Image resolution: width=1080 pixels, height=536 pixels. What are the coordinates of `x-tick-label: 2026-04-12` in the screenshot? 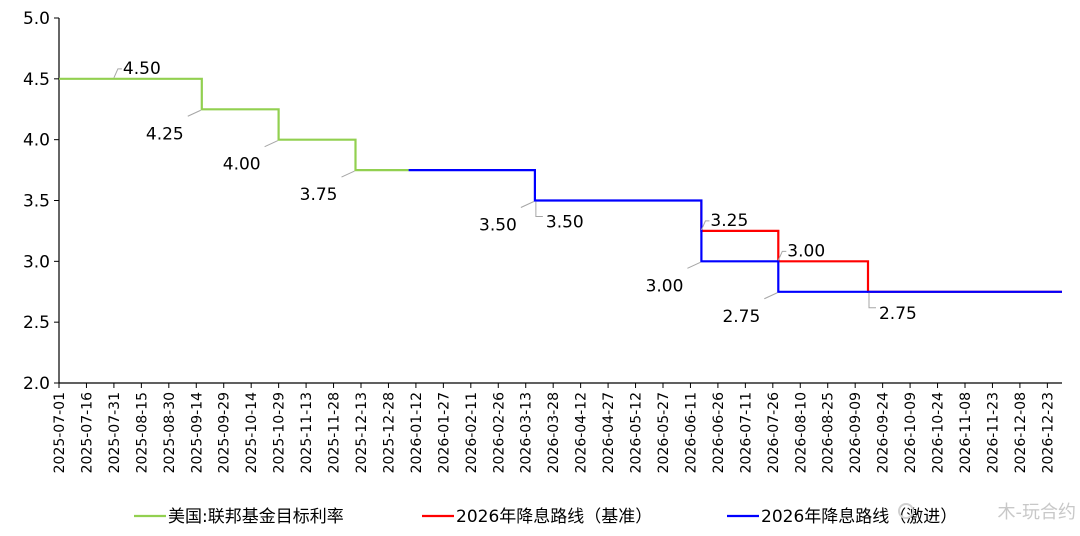 It's located at (582, 432).